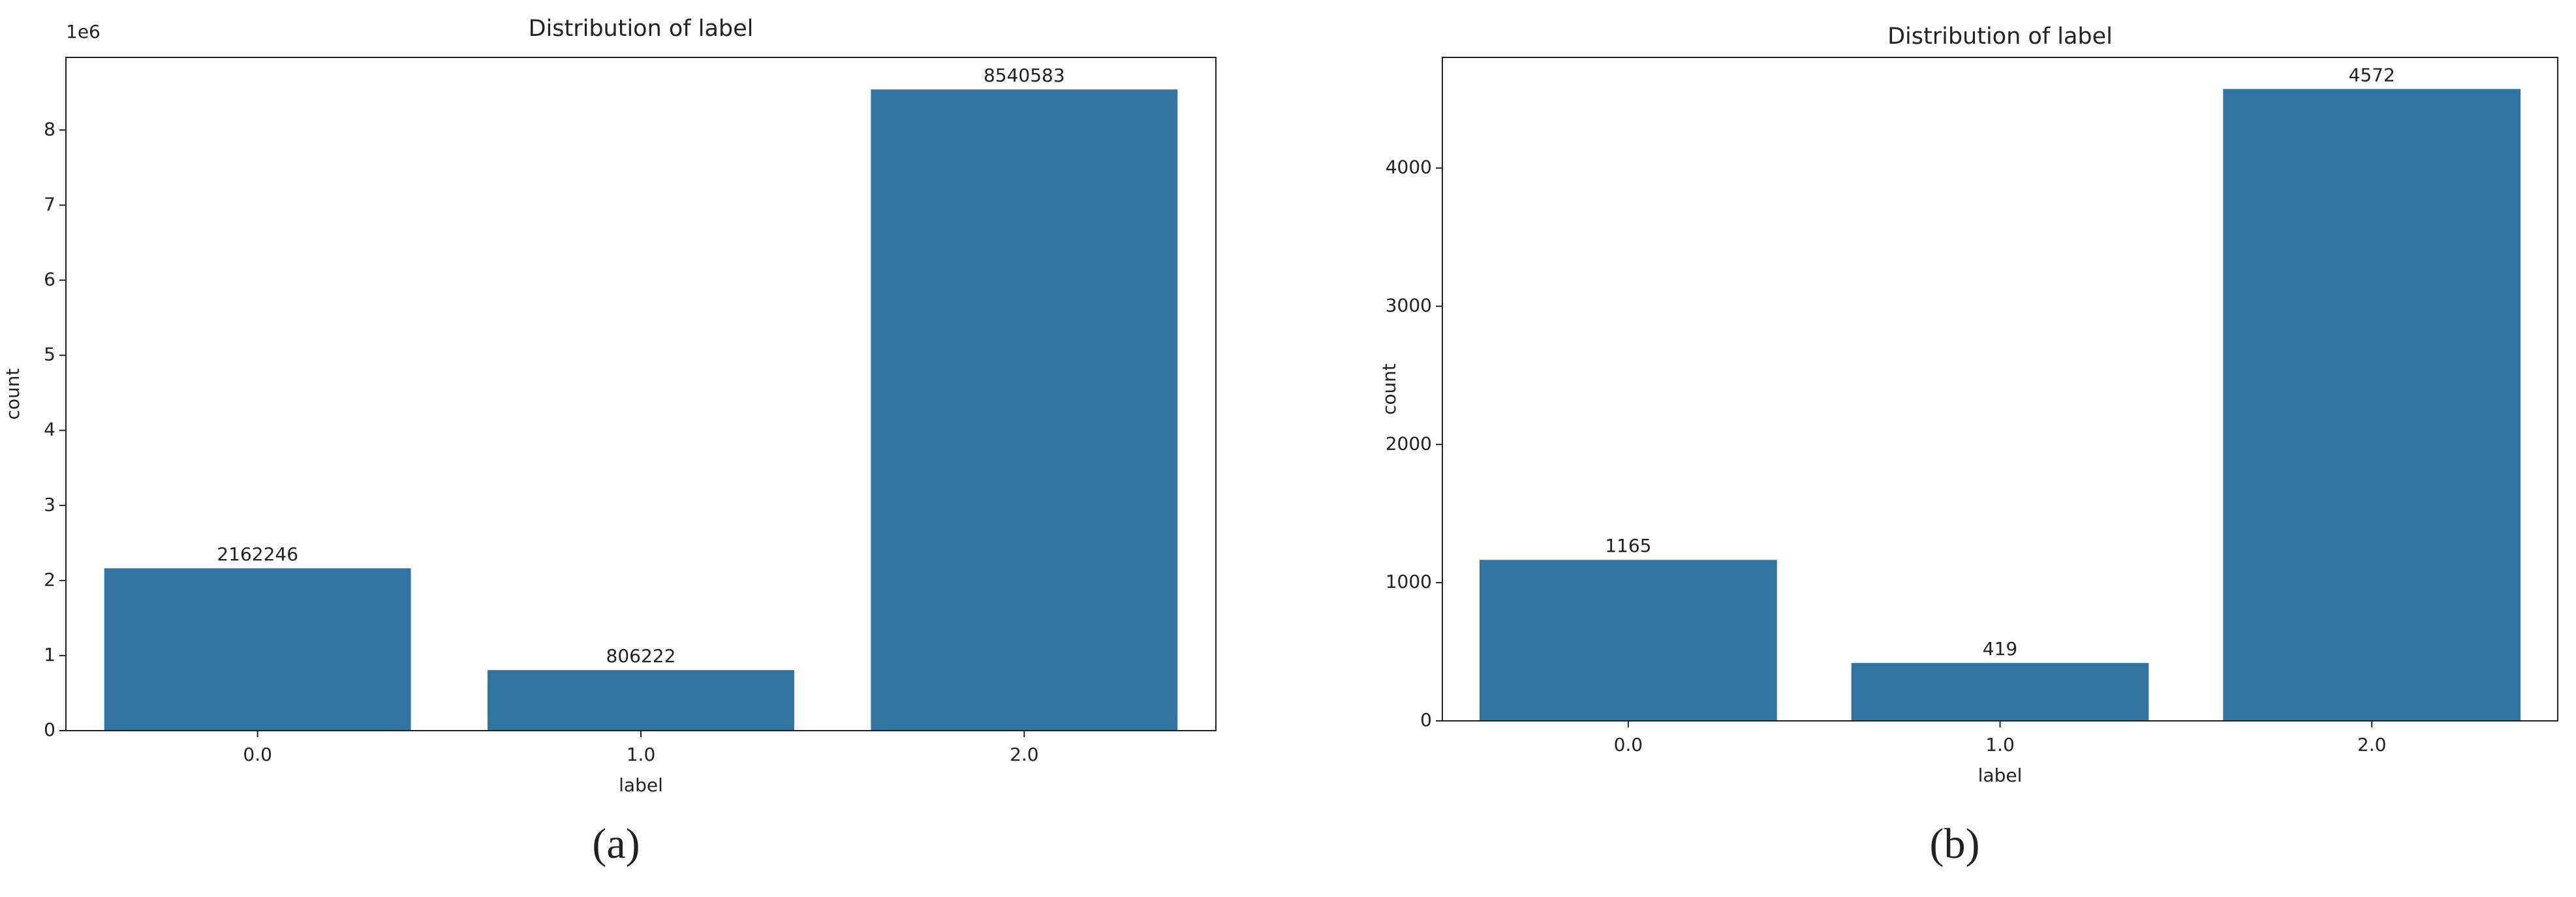 The image size is (2576, 897). What do you see at coordinates (1409, 305) in the screenshot?
I see `y-tick-label: 3000` at bounding box center [1409, 305].